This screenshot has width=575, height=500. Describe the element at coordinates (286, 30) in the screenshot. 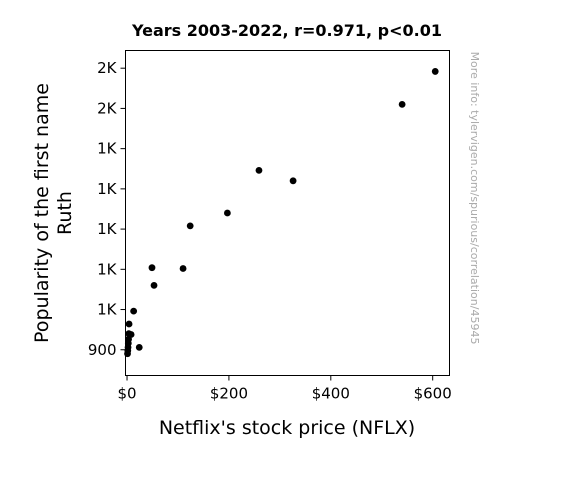

I see `chart-title: Years 2003-2022, r=0.971, p<0.01` at that location.